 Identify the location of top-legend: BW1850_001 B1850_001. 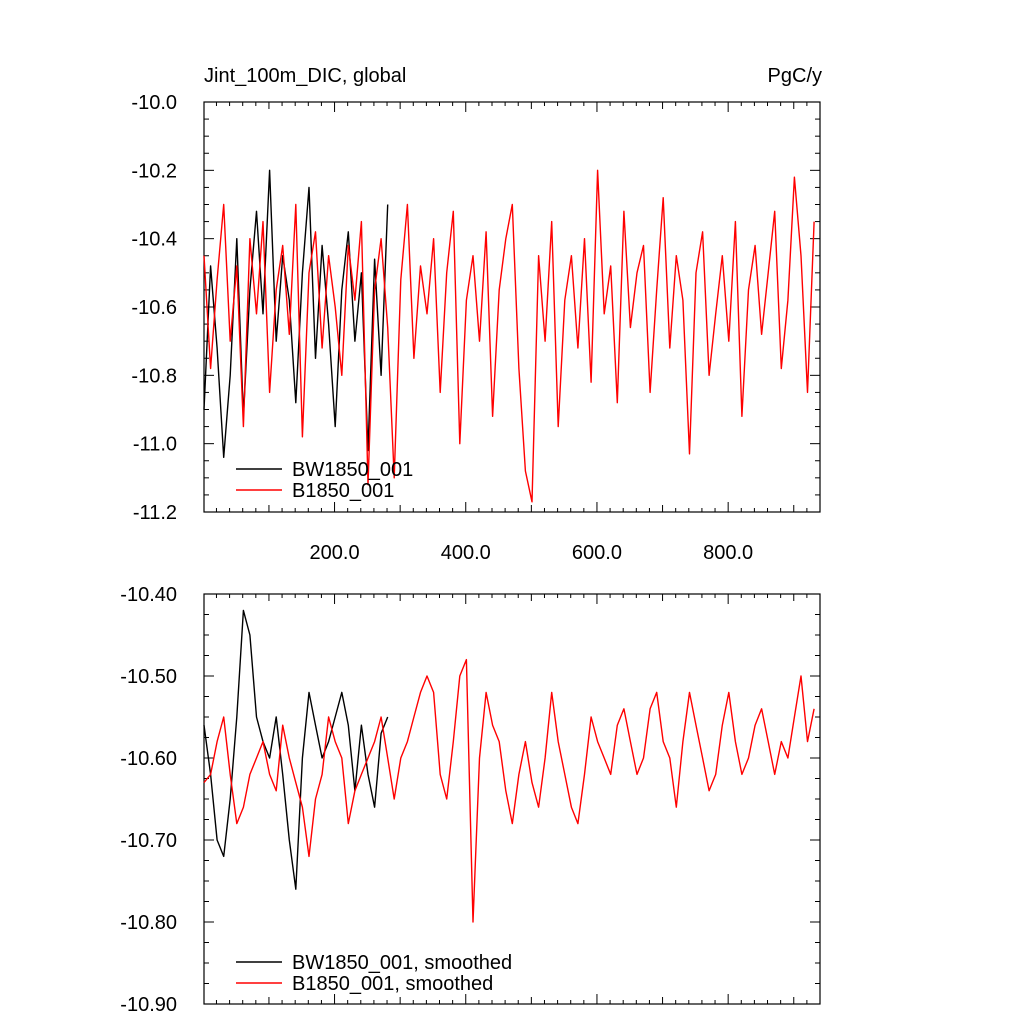
(324, 480).